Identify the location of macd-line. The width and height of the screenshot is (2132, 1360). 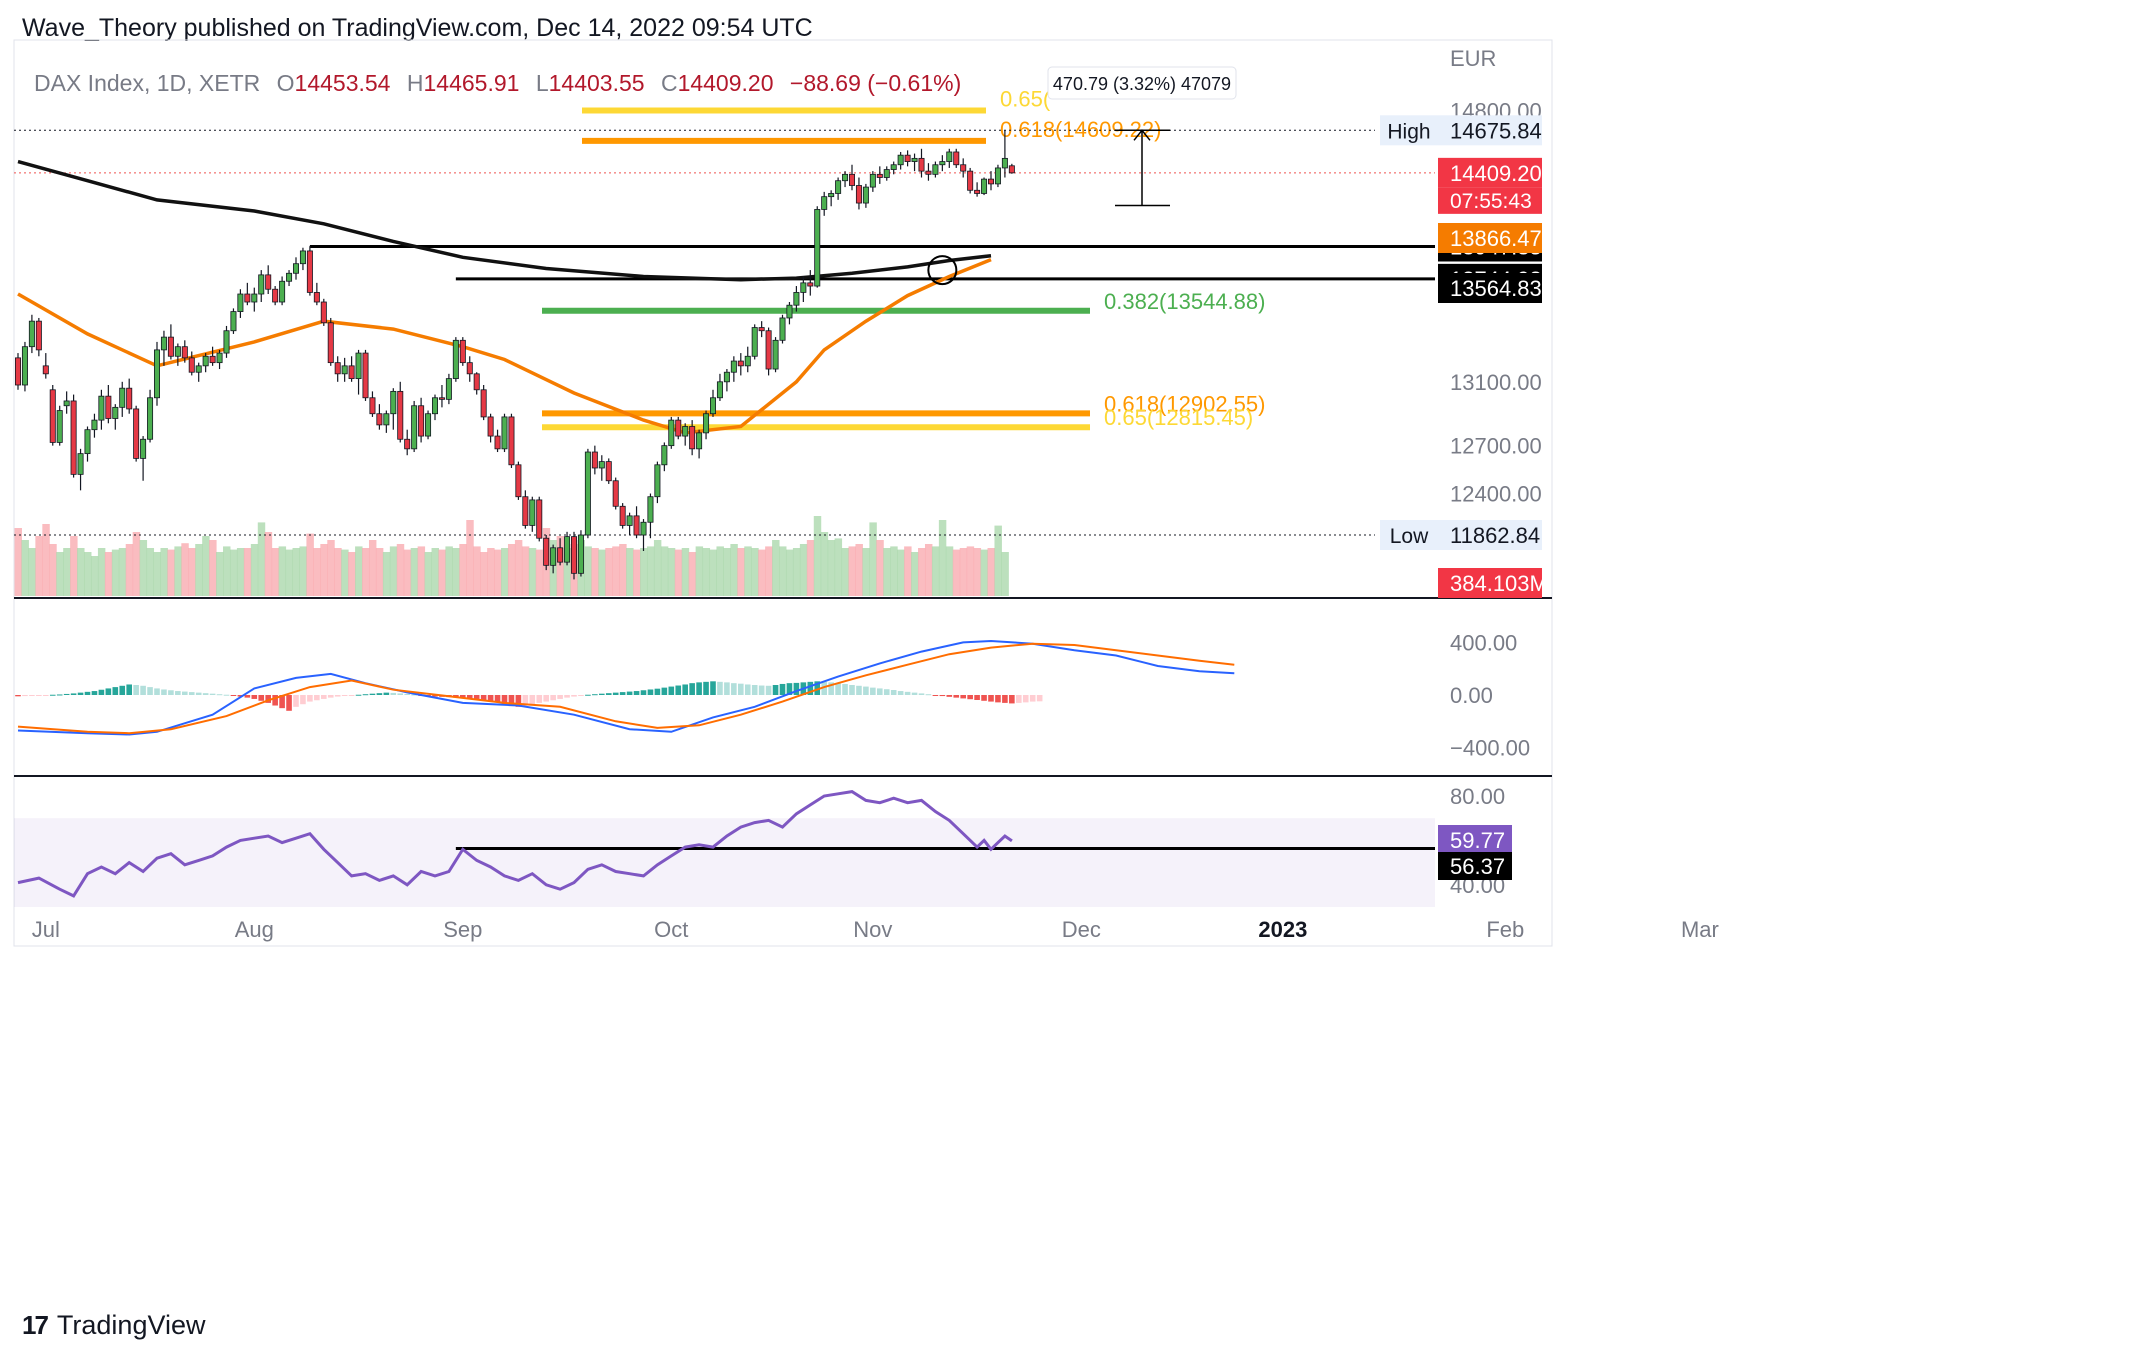
(626, 687).